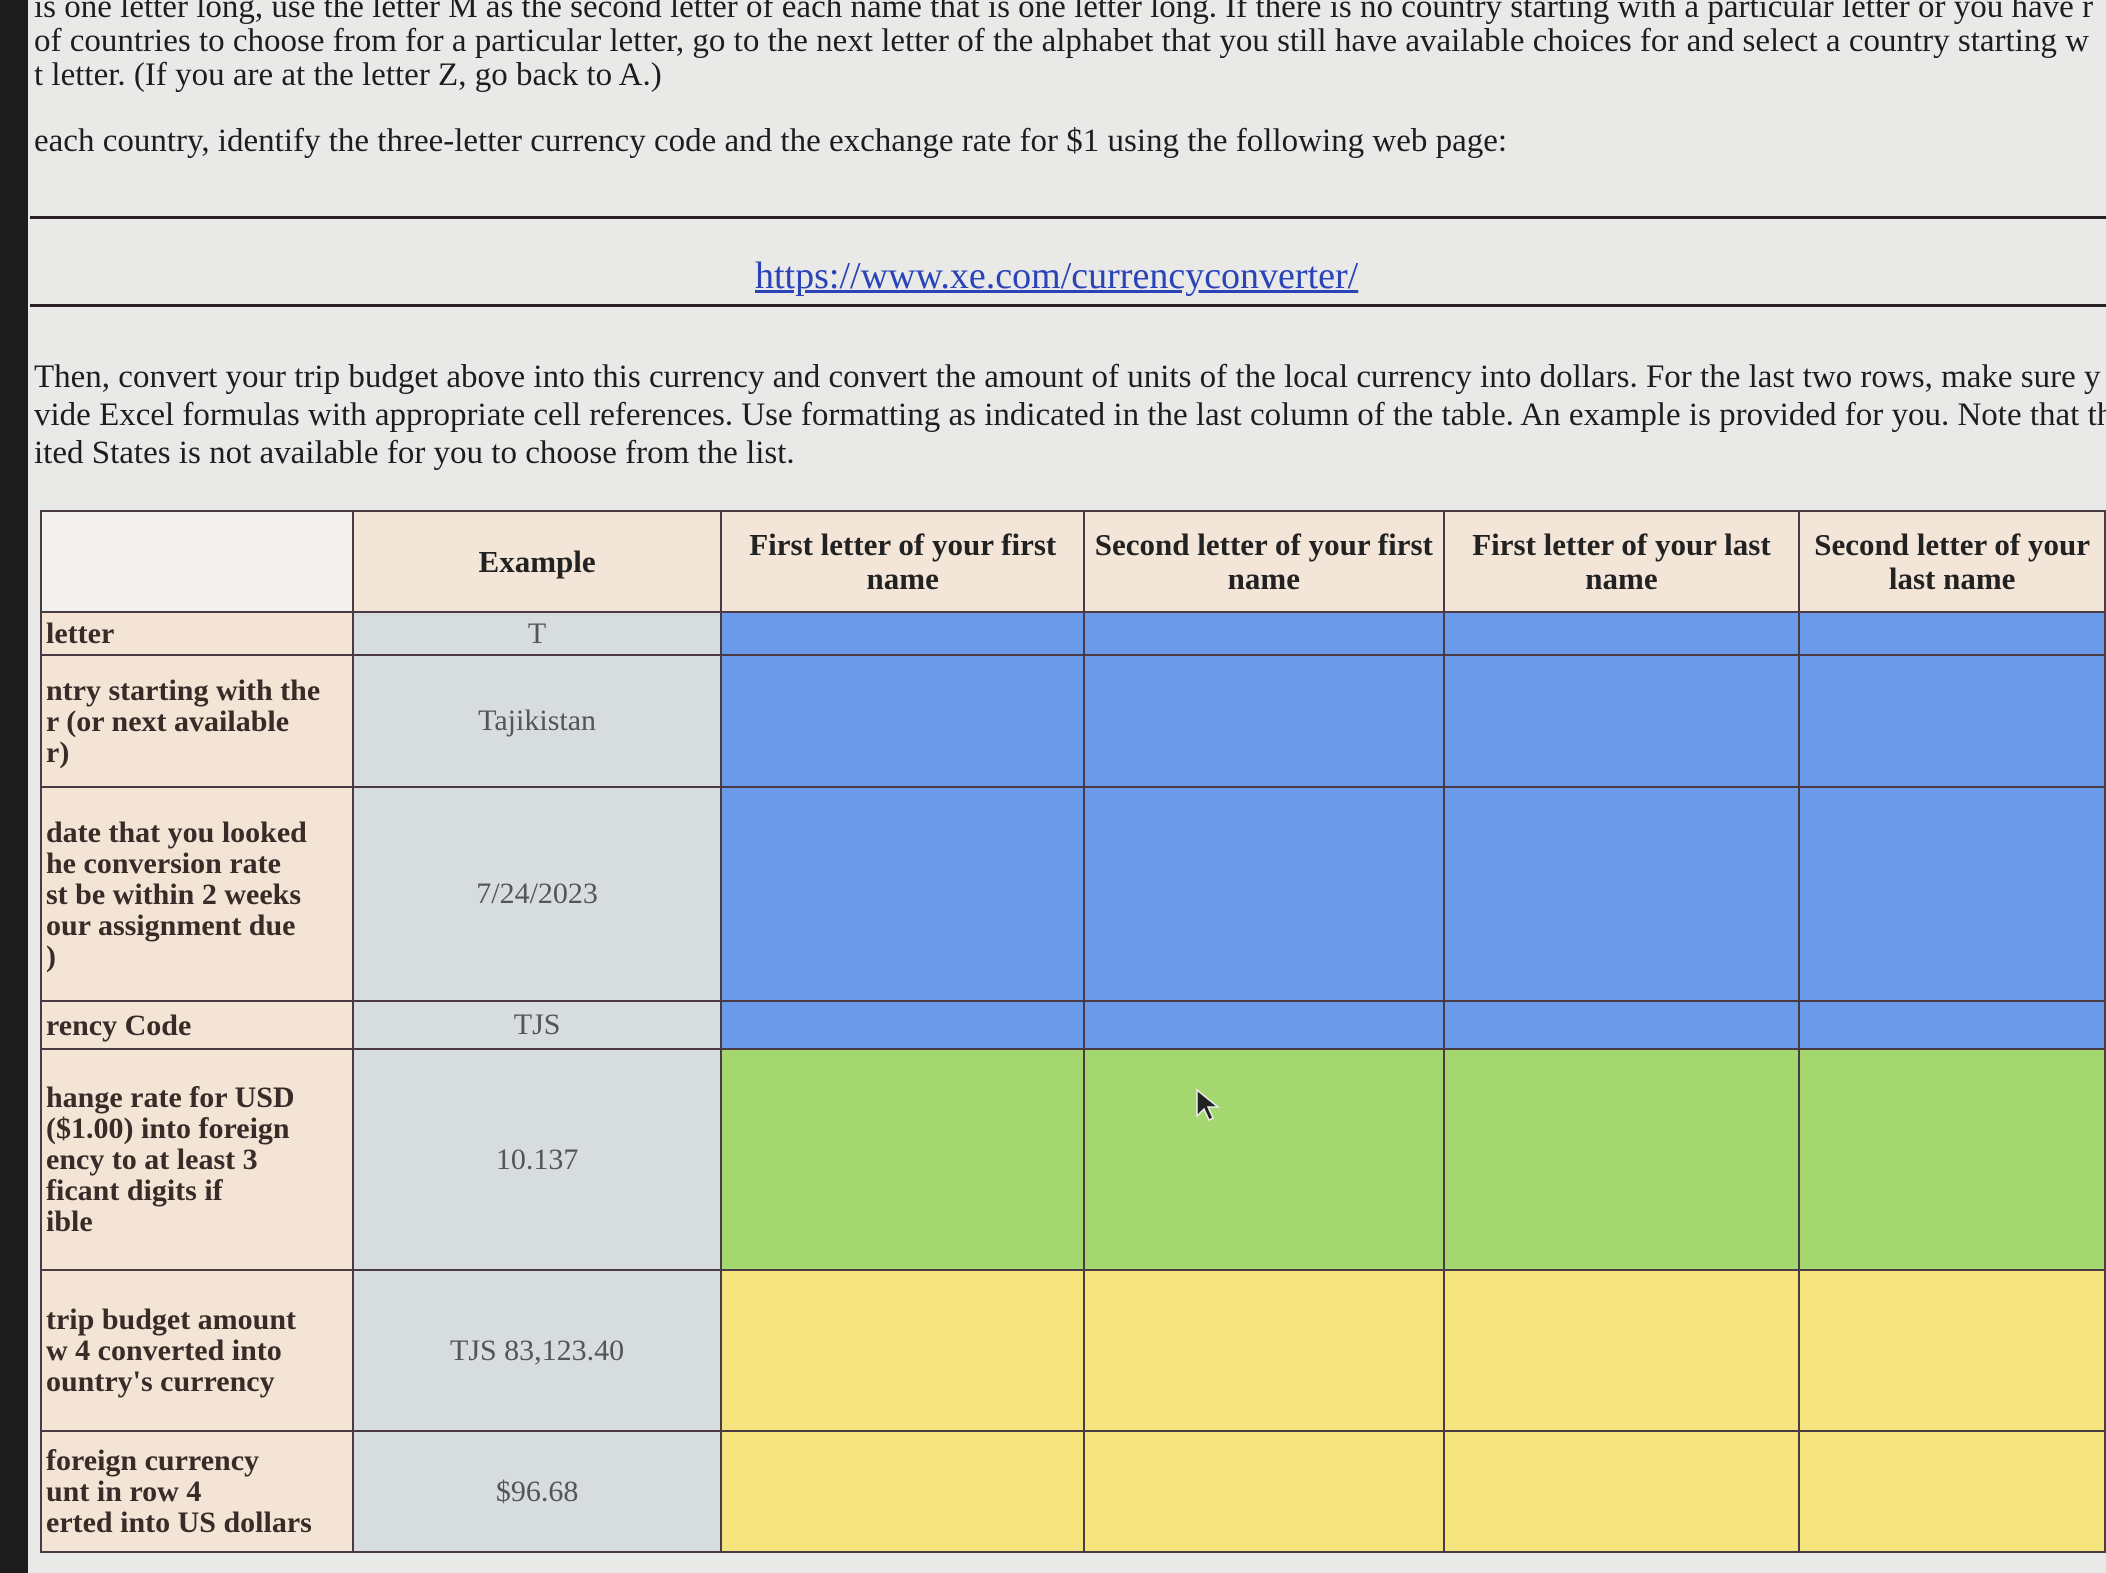 This screenshot has height=1573, width=2106. I want to click on divider-top, so click(1068, 217).